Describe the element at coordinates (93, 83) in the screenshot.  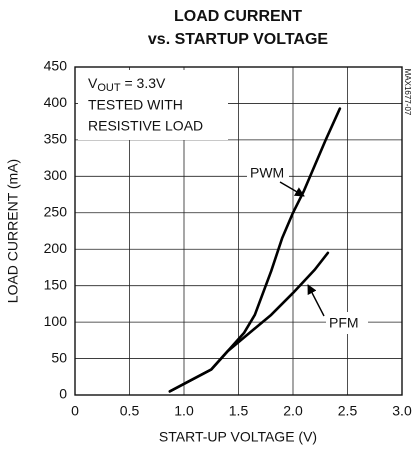
I see `annotation-symbol: V` at that location.